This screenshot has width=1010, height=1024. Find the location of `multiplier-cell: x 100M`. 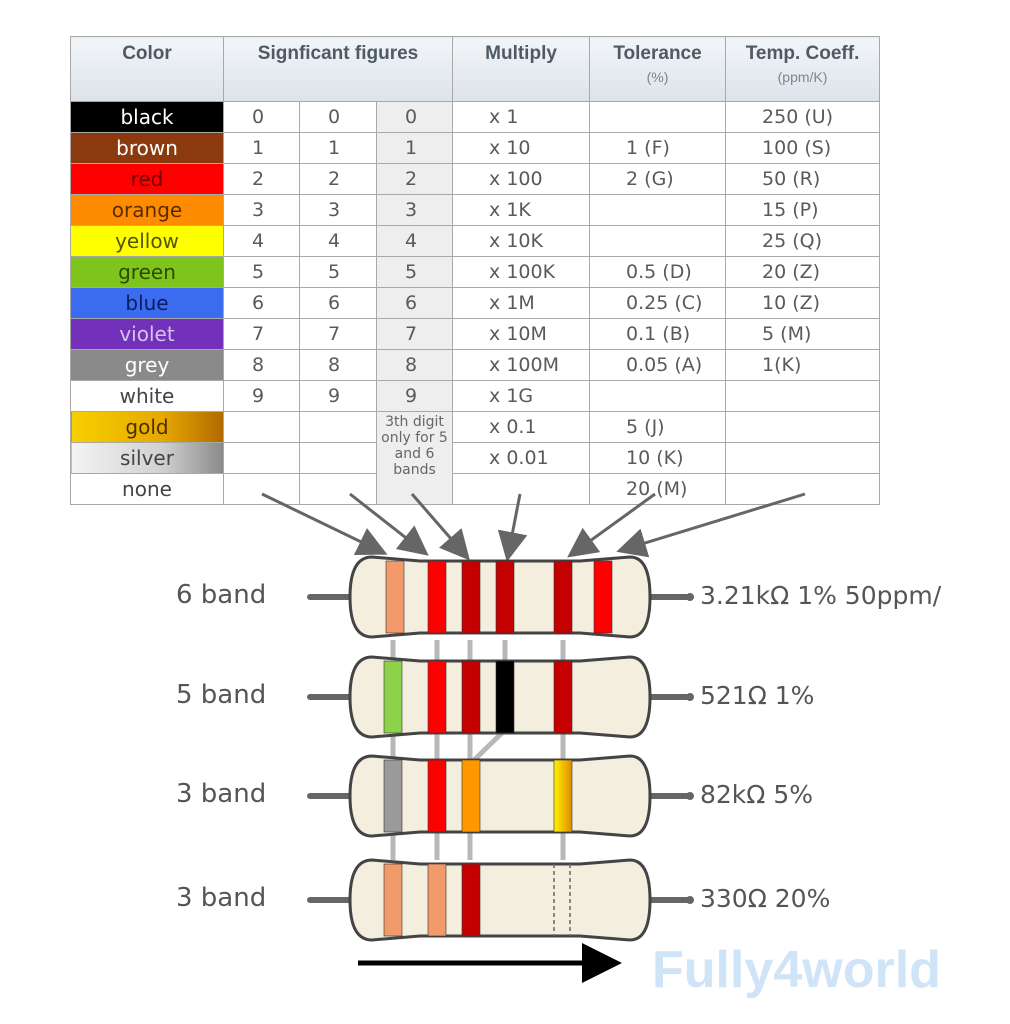

multiplier-cell: x 100M is located at coordinates (521, 365).